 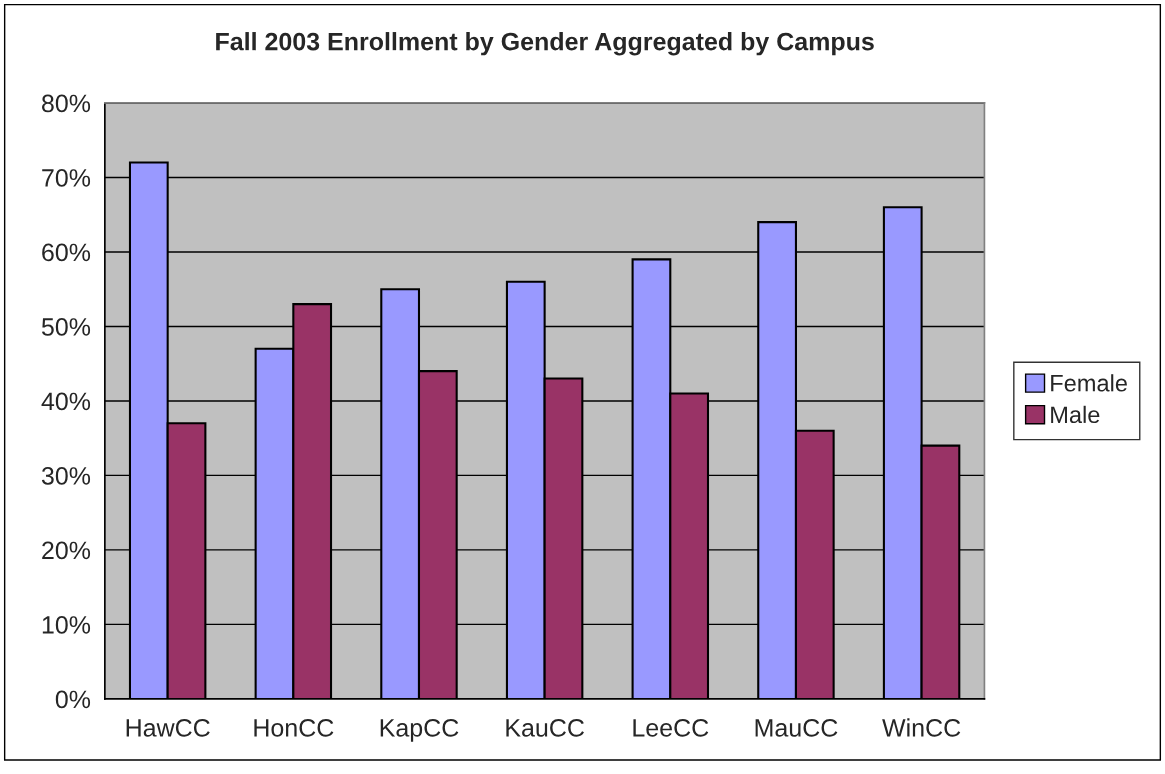 I want to click on x-tick-label: KauCC, so click(x=545, y=728).